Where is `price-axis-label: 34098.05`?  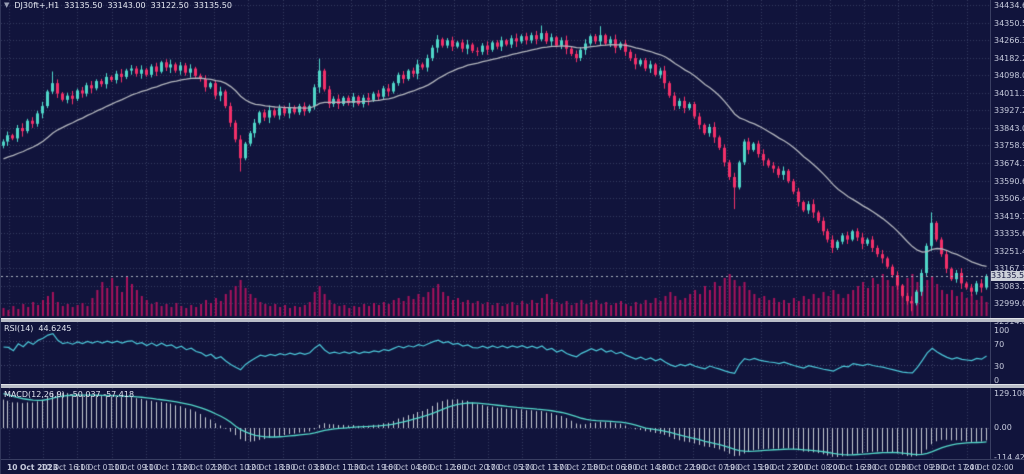 price-axis-label: 34098.05 is located at coordinates (1009, 76).